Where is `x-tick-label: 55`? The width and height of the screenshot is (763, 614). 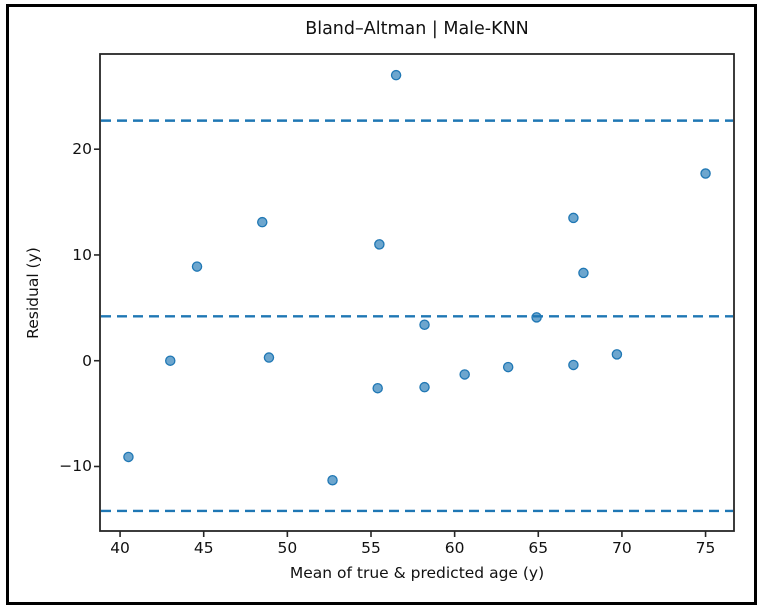
x-tick-label: 55 is located at coordinates (371, 548).